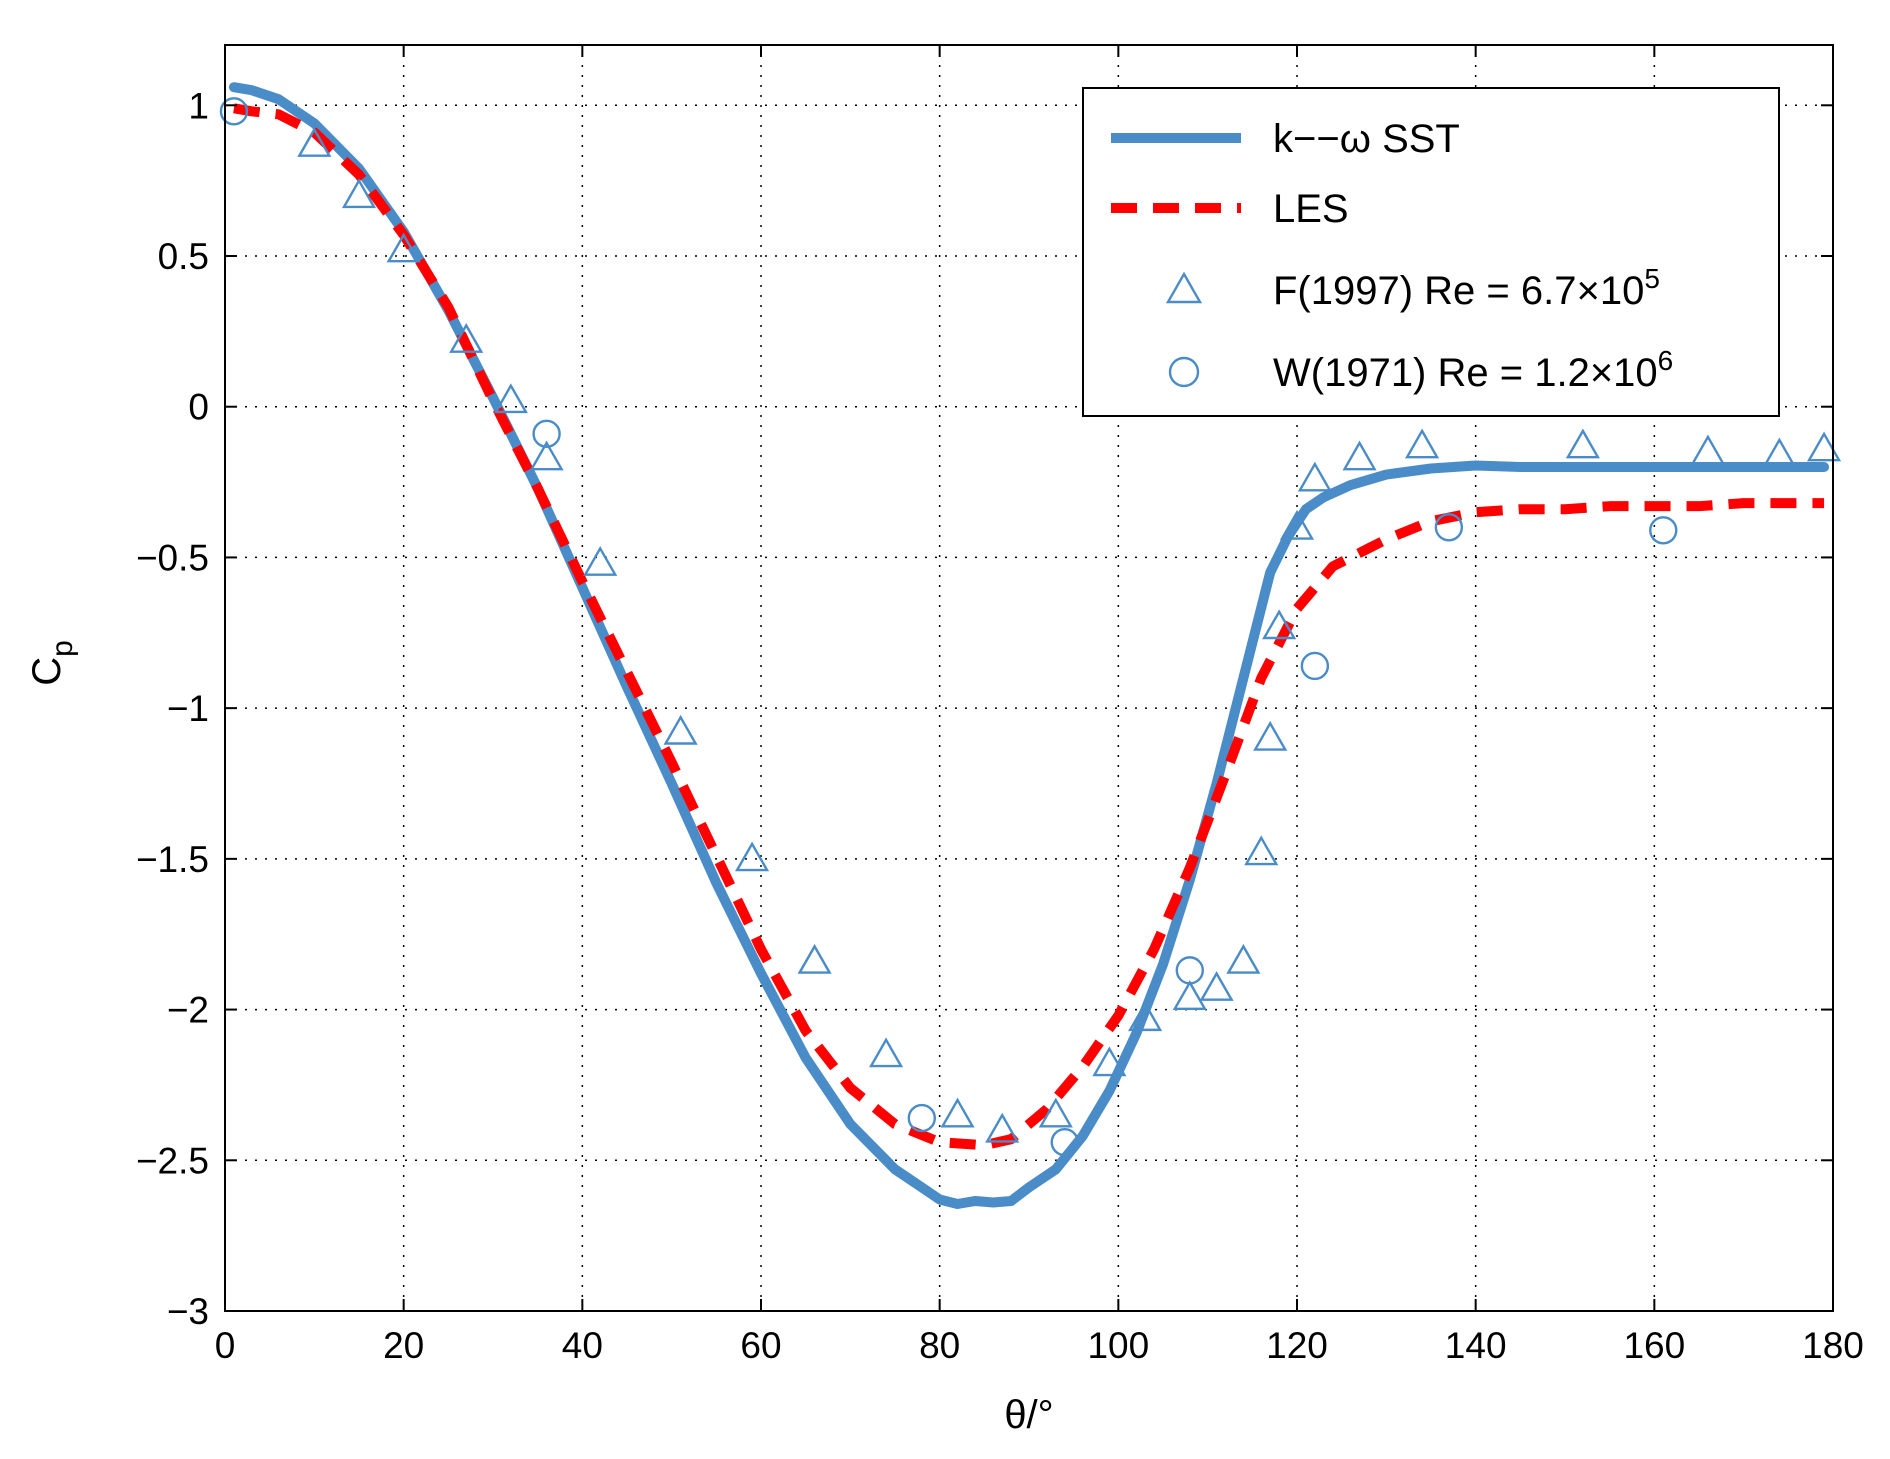 The image size is (1890, 1459). What do you see at coordinates (47, 671) in the screenshot?
I see `y-axis-label-main: C` at bounding box center [47, 671].